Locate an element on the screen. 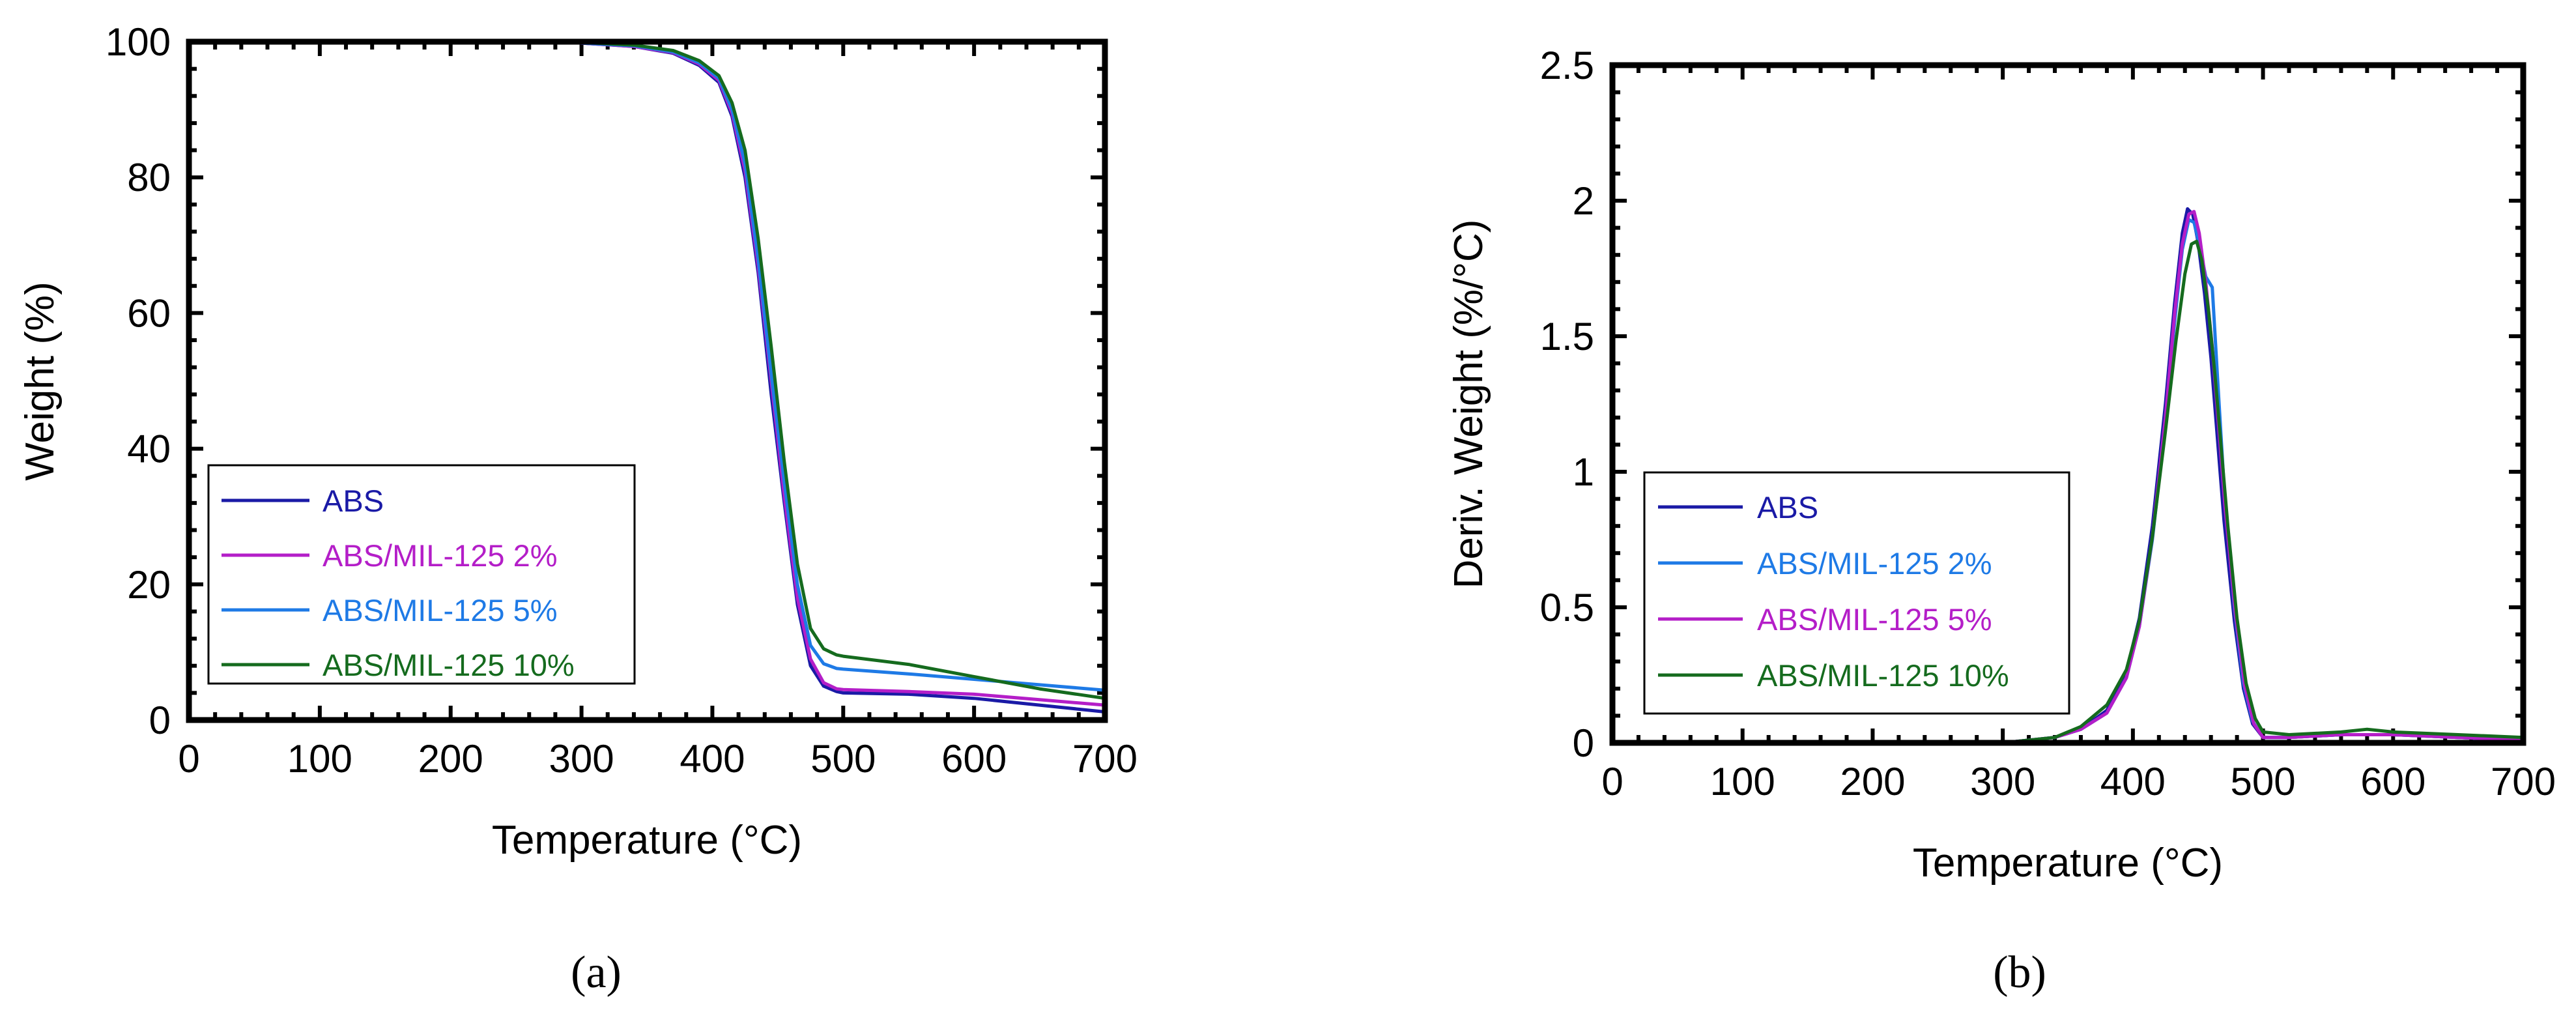  y-tick-label: 0.5 is located at coordinates (1567, 607).